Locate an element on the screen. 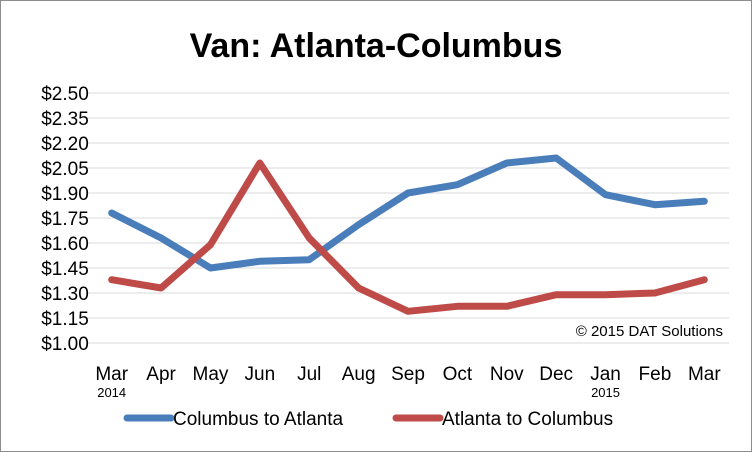  x-tick-label: Jan is located at coordinates (605, 374).